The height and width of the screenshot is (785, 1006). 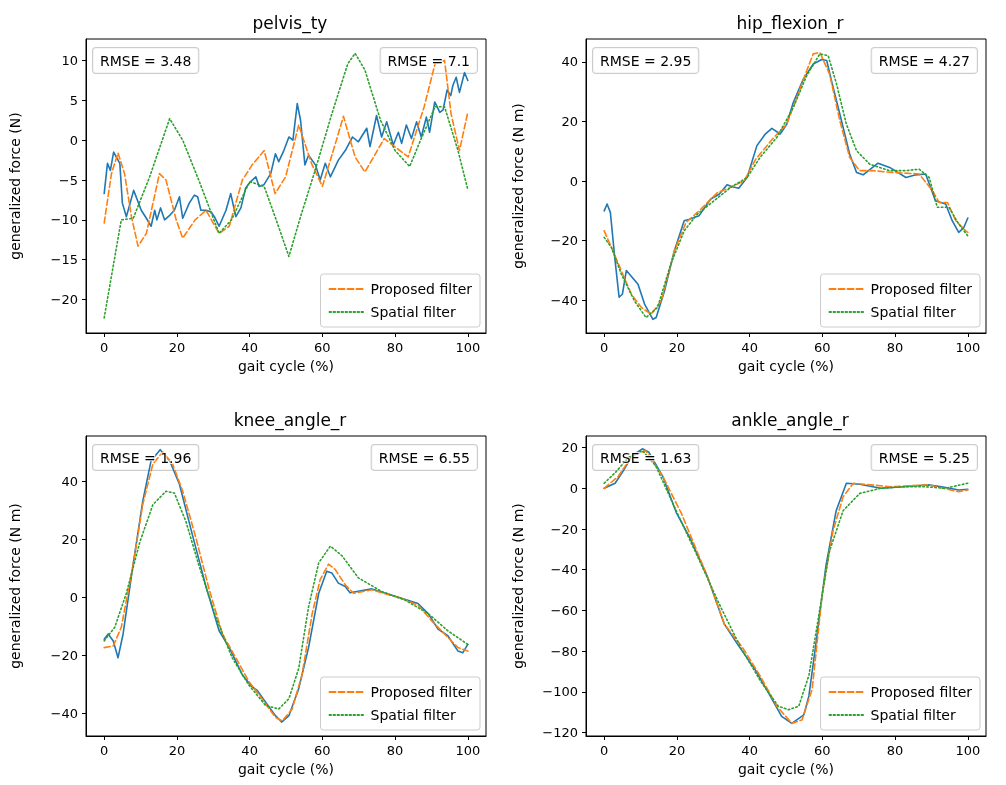 I want to click on chart-title: knee_angle_r, so click(x=290, y=420).